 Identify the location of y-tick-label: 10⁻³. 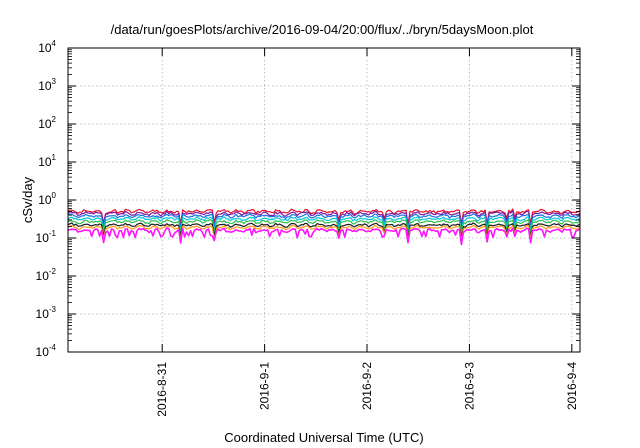
(46, 313).